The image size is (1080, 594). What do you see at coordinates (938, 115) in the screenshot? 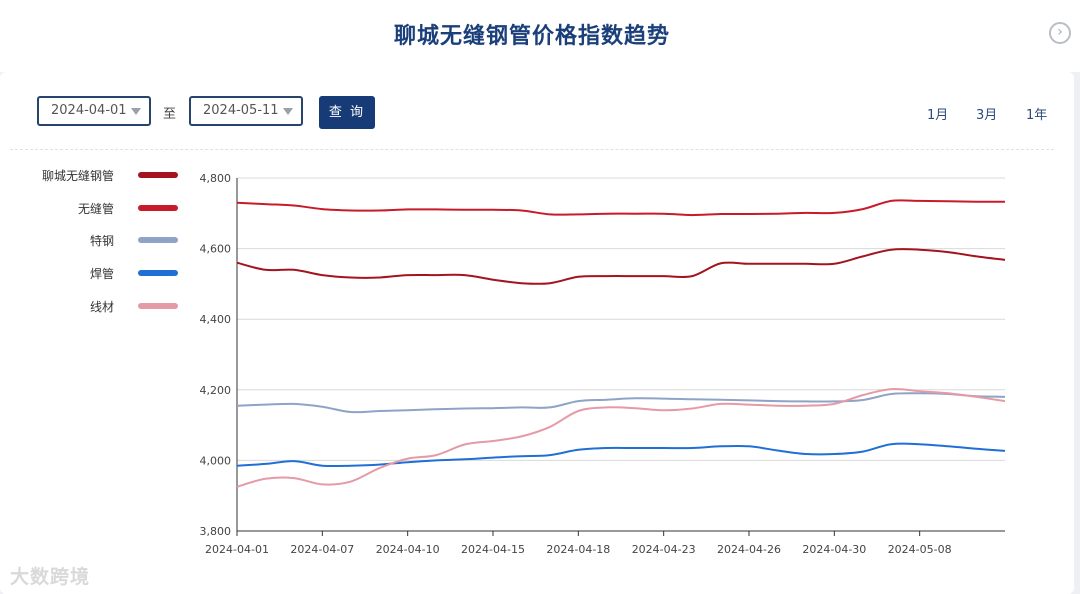
I see `range-1-month: 1月` at bounding box center [938, 115].